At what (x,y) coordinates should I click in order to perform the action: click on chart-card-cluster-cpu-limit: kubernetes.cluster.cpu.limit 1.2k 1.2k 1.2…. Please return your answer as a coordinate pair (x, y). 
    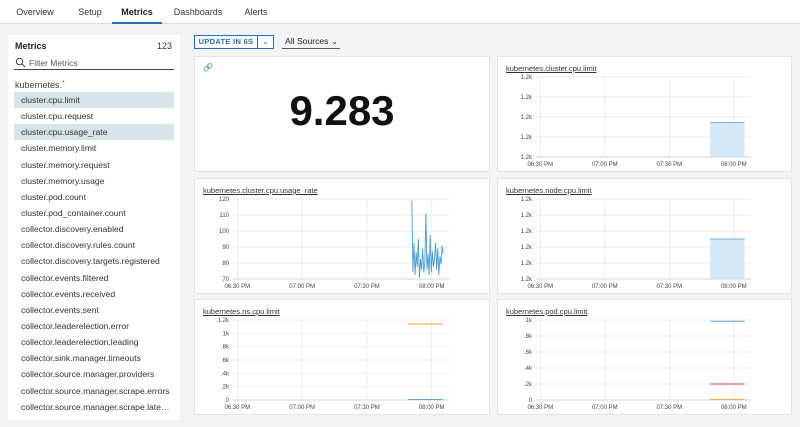
    Looking at the image, I should click on (644, 114).